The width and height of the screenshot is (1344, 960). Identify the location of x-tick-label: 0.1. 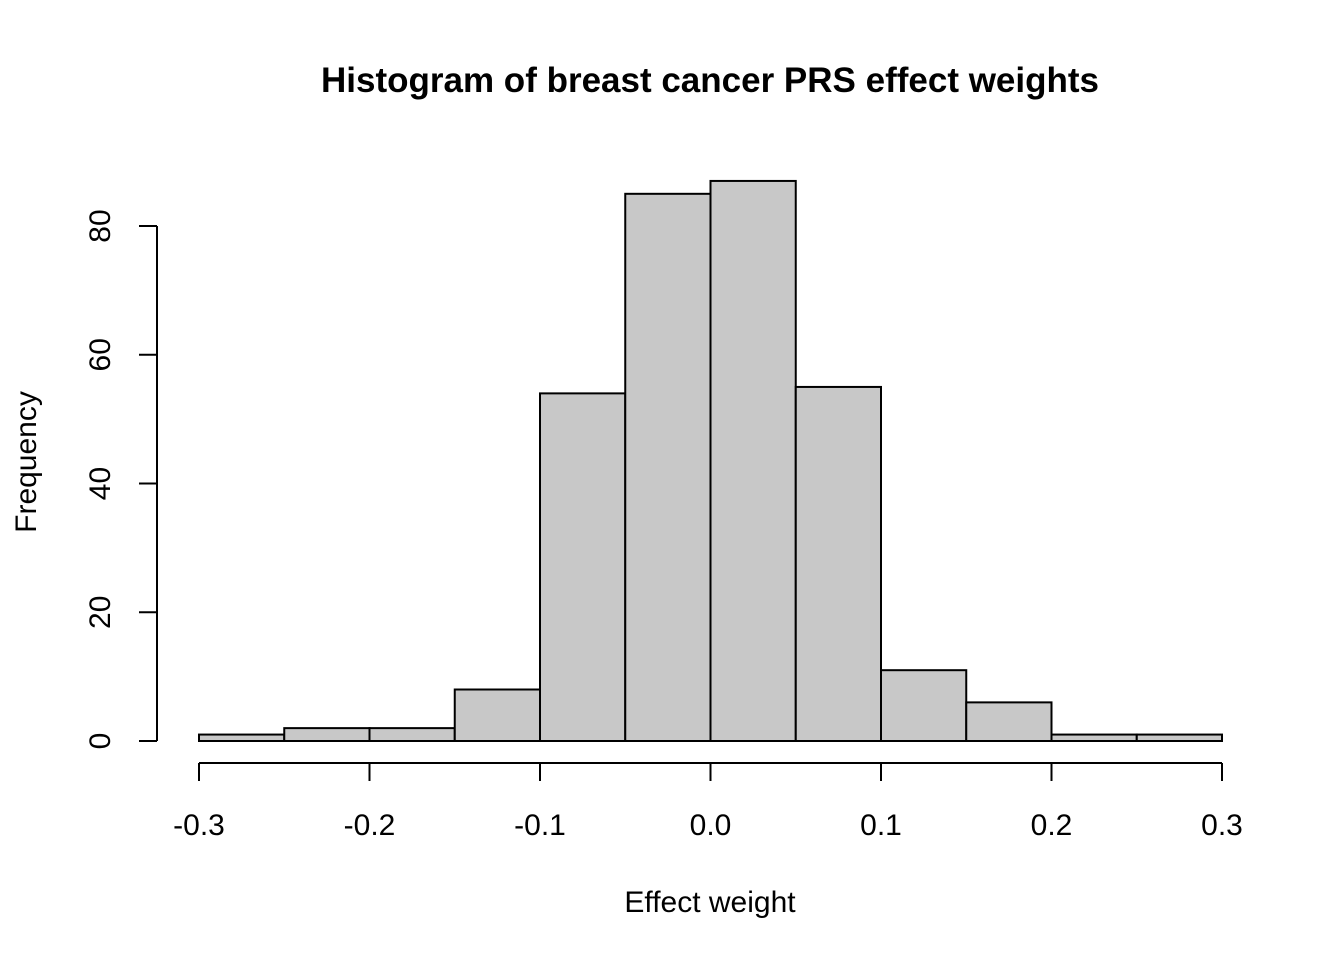
(881, 825).